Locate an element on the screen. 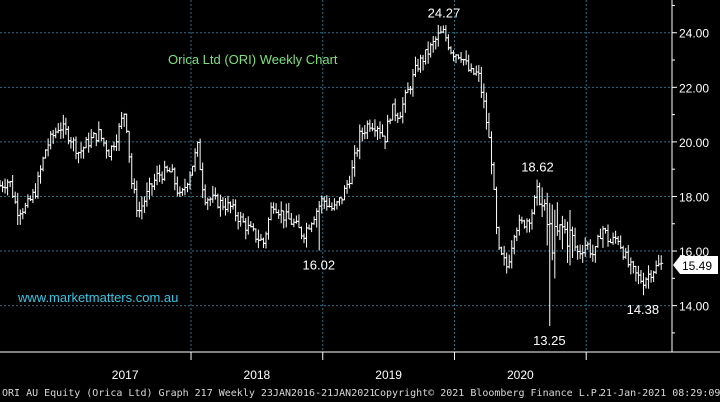  x-tick-label: 2018 is located at coordinates (257, 375).